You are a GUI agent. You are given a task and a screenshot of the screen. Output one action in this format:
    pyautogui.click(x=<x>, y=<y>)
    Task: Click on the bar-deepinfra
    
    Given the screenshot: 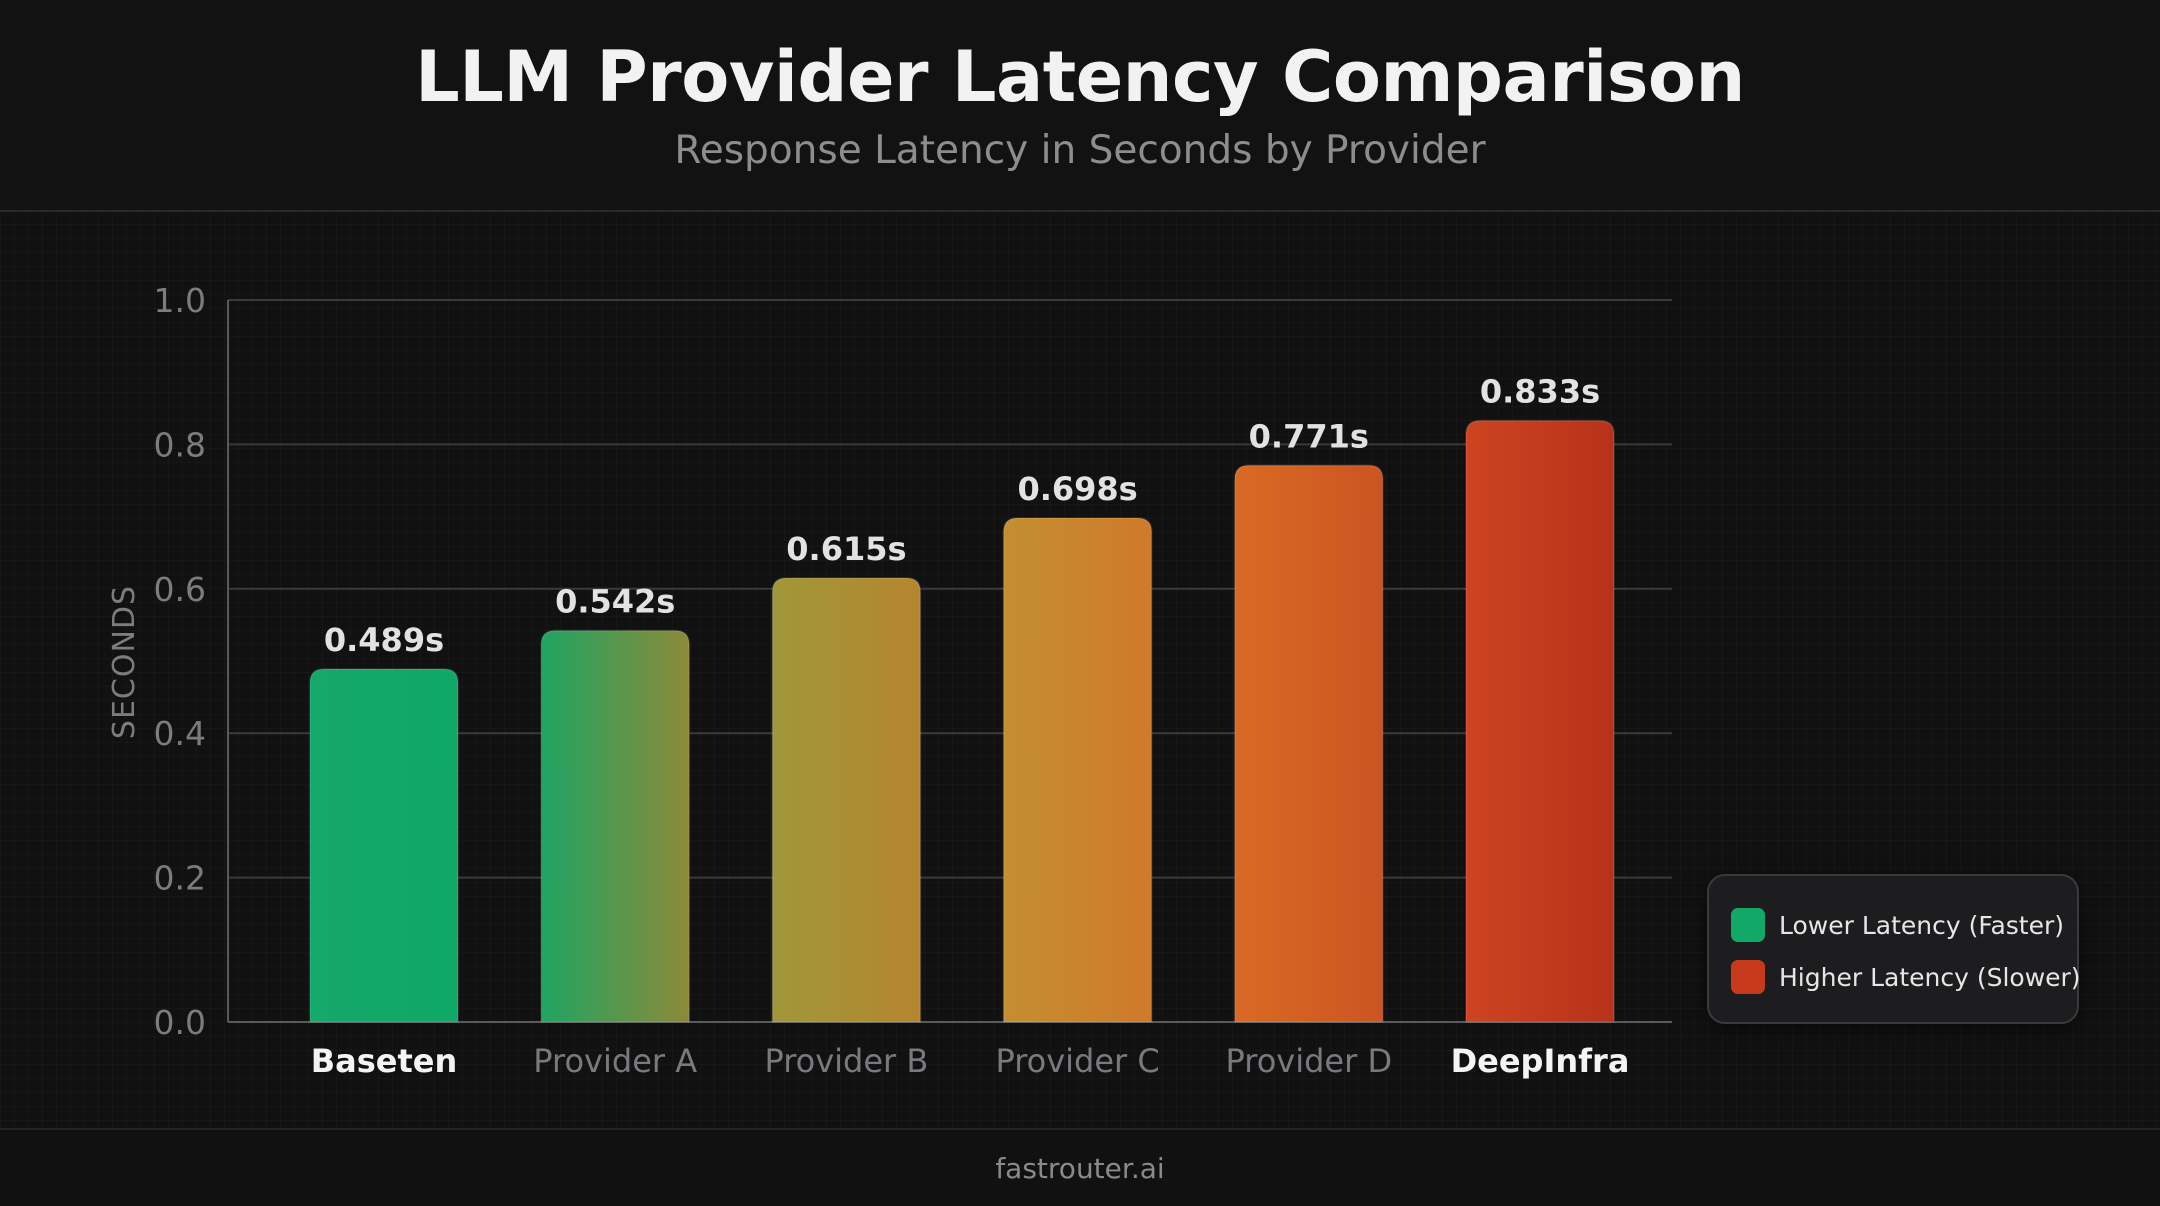 What is the action you would take?
    pyautogui.click(x=1540, y=721)
    